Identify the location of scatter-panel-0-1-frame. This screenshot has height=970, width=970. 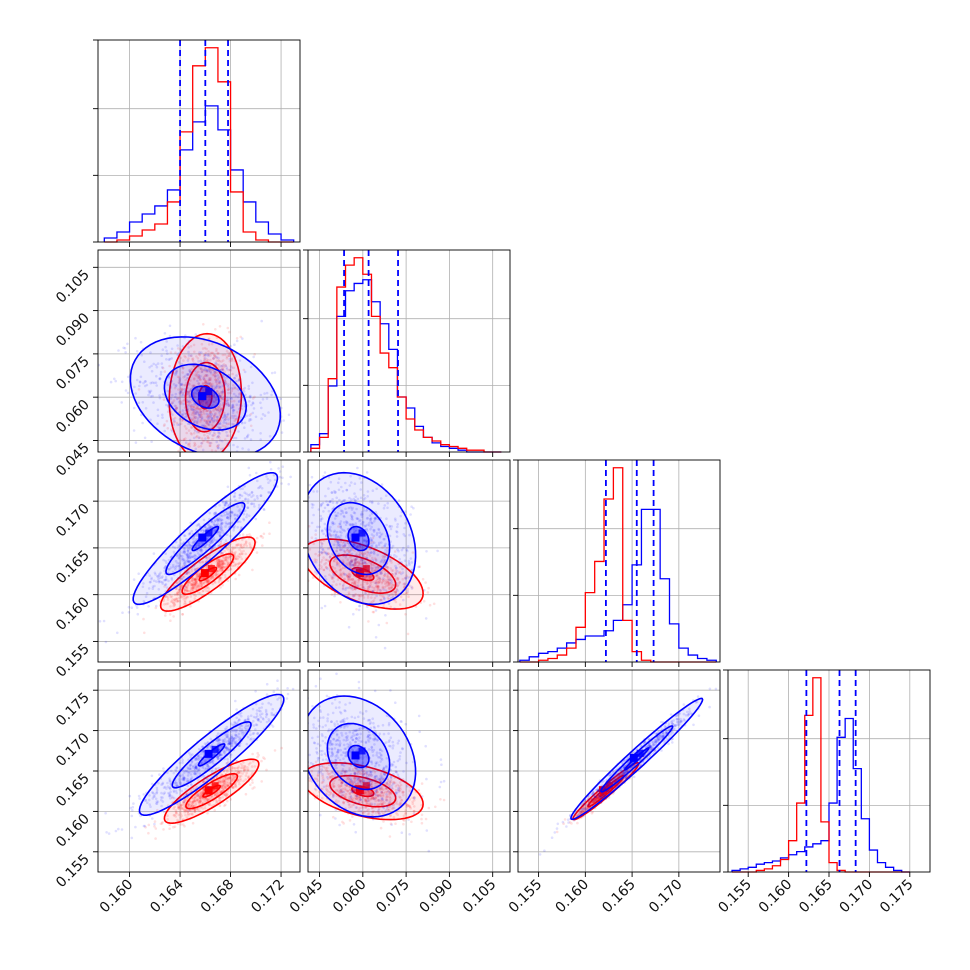
(199, 351).